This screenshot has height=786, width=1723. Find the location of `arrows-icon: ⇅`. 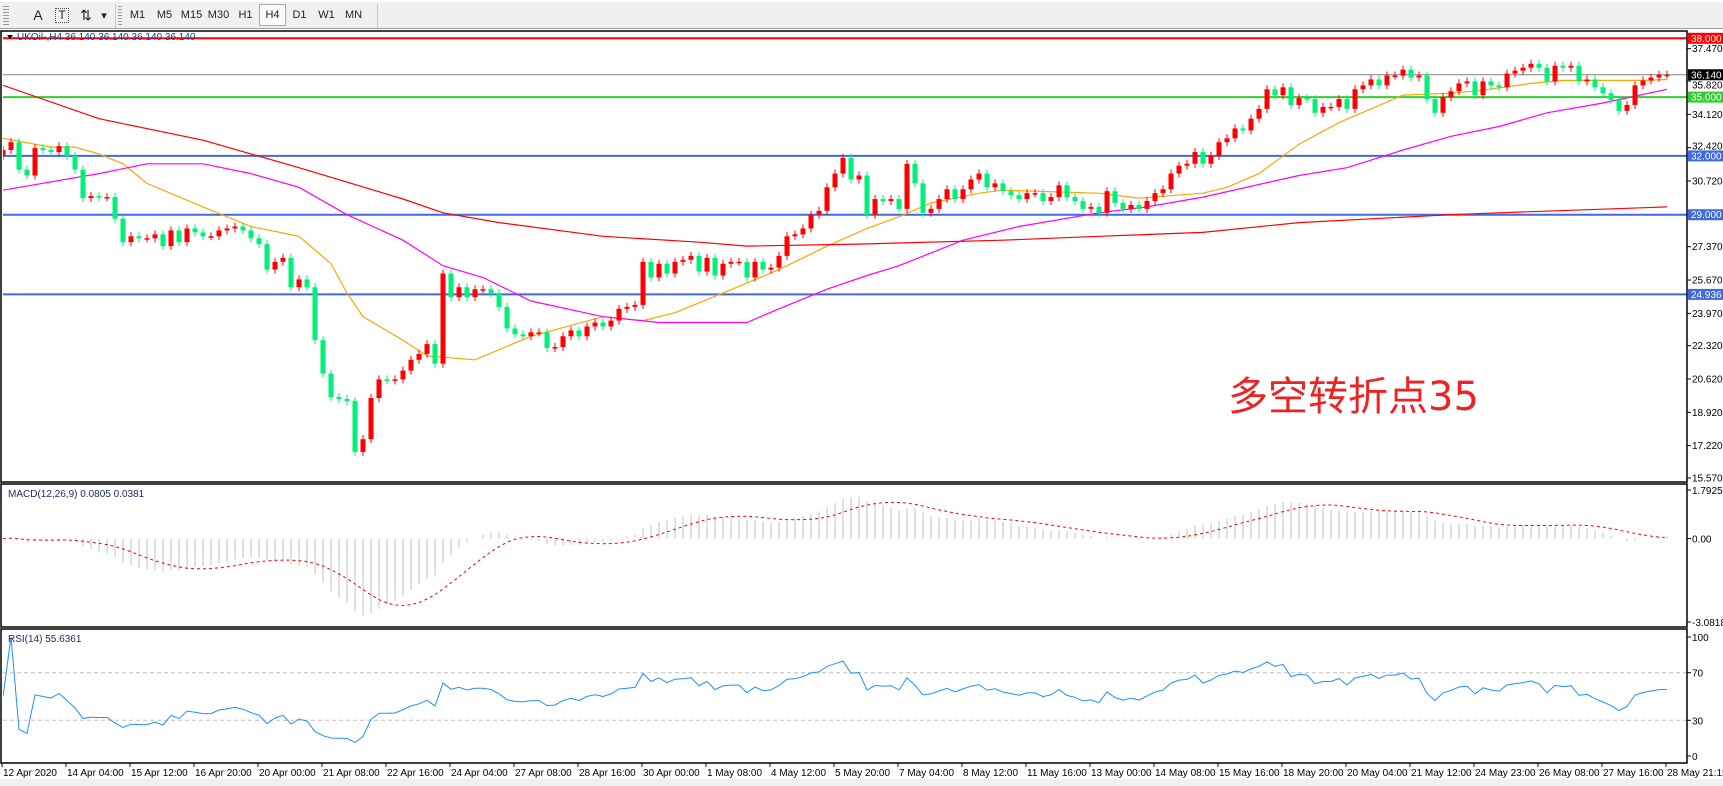

arrows-icon: ⇅ is located at coordinates (86, 14).